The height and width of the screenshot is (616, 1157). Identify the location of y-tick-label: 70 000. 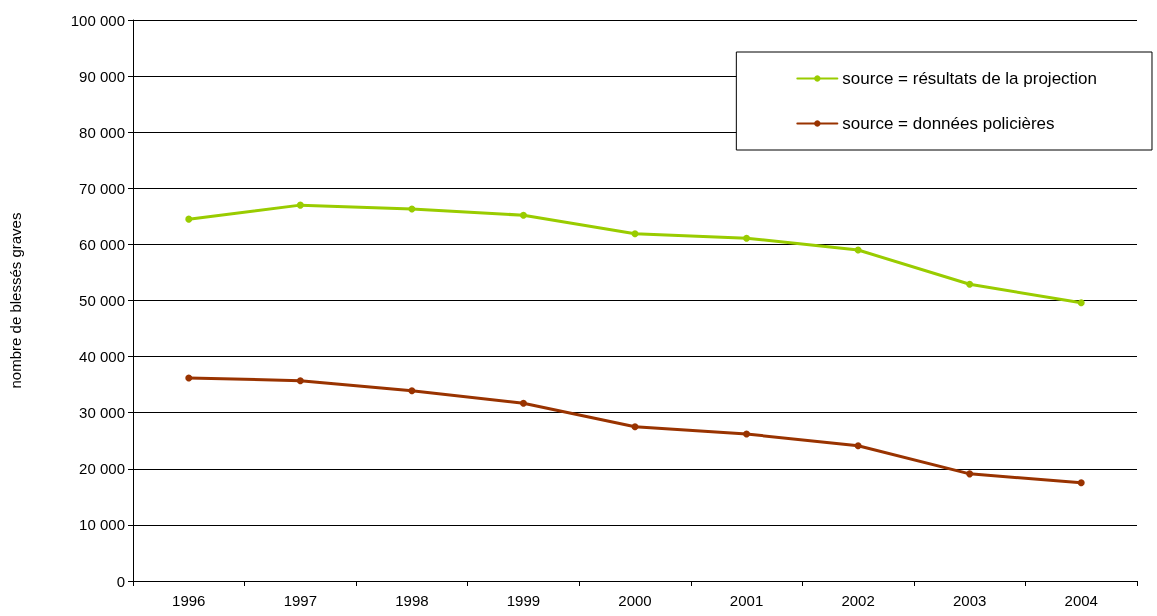
(102, 188).